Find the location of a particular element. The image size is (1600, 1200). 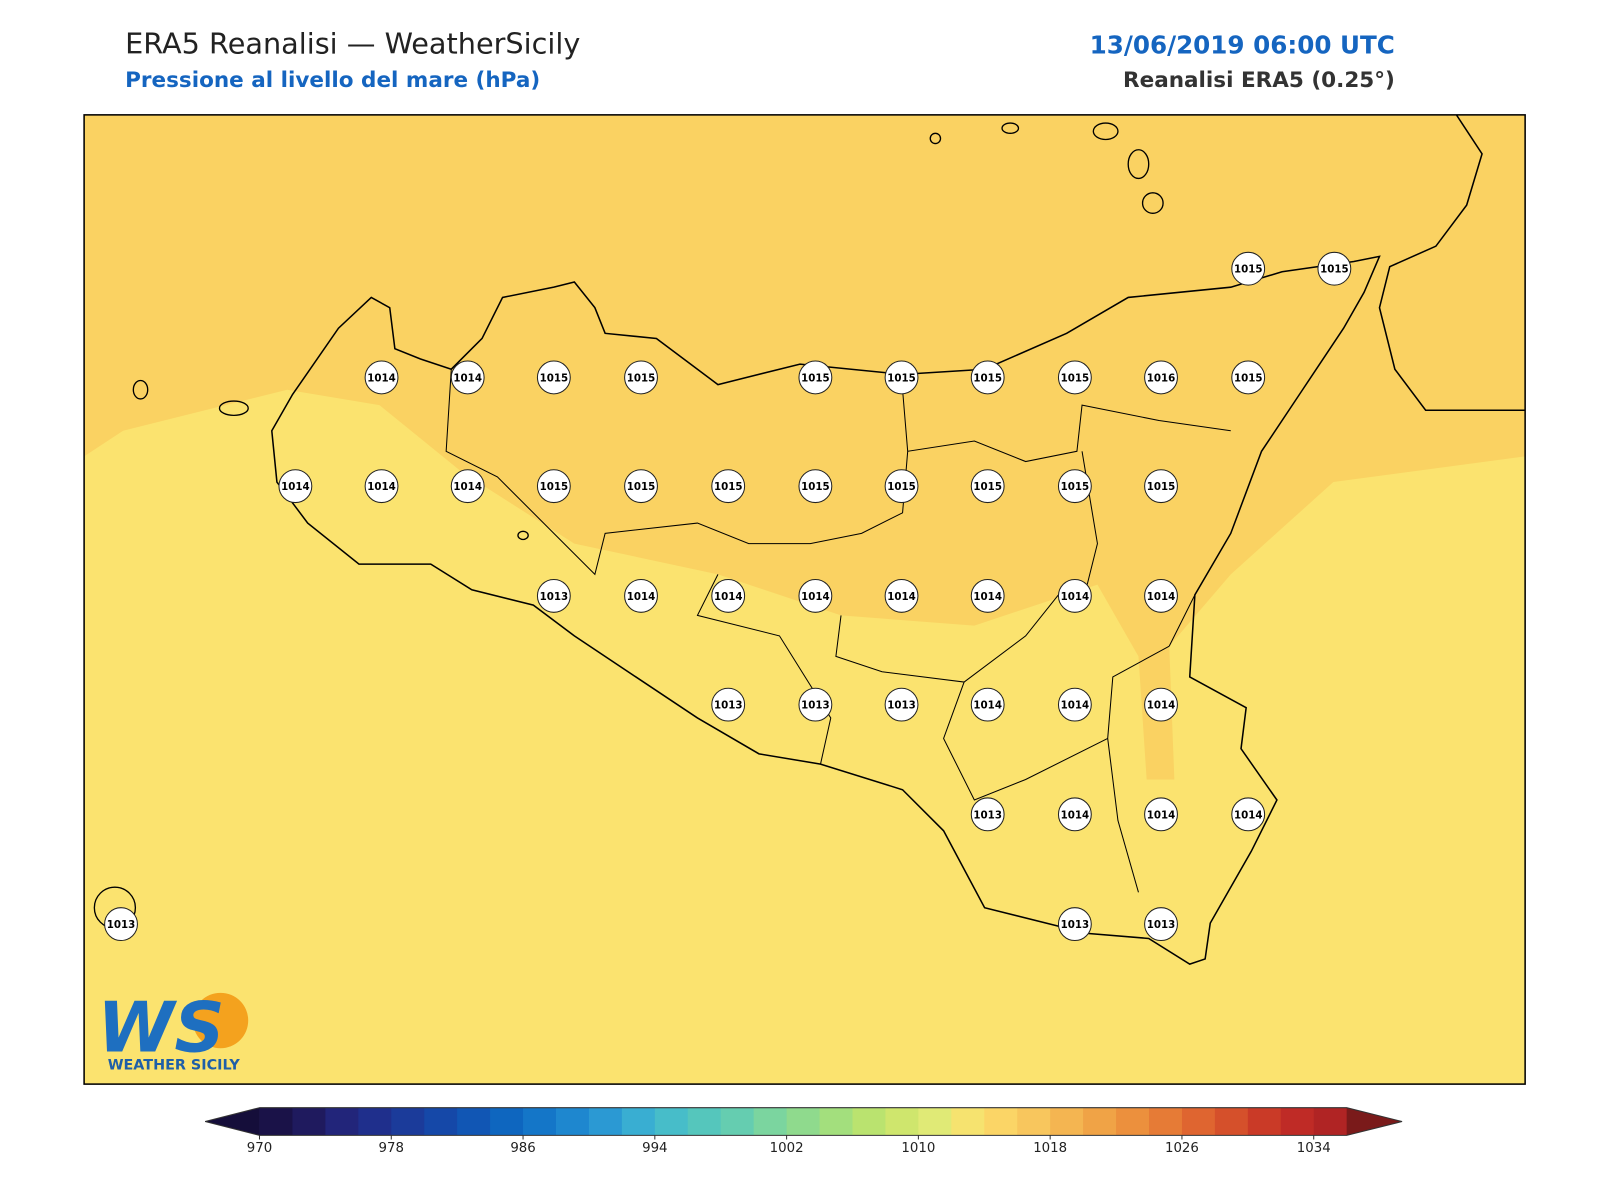

colorbar-tick-label: 1002 is located at coordinates (787, 1148).